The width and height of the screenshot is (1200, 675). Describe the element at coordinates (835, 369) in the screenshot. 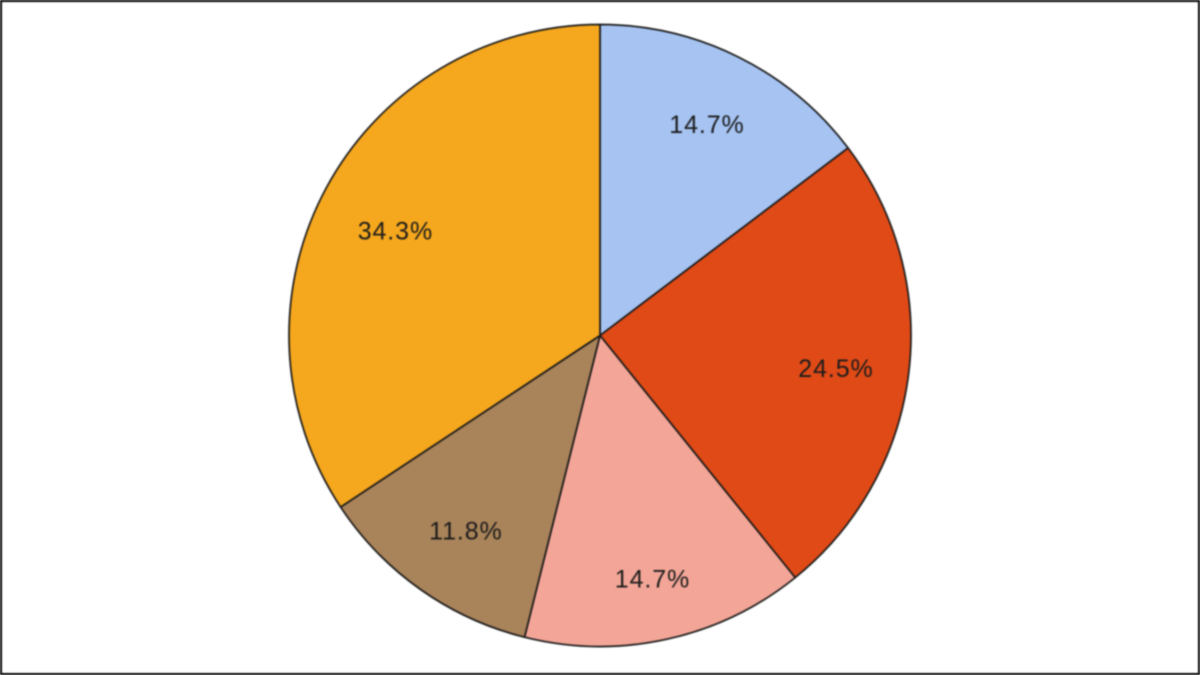

I see `svg-text: 24.5%` at that location.